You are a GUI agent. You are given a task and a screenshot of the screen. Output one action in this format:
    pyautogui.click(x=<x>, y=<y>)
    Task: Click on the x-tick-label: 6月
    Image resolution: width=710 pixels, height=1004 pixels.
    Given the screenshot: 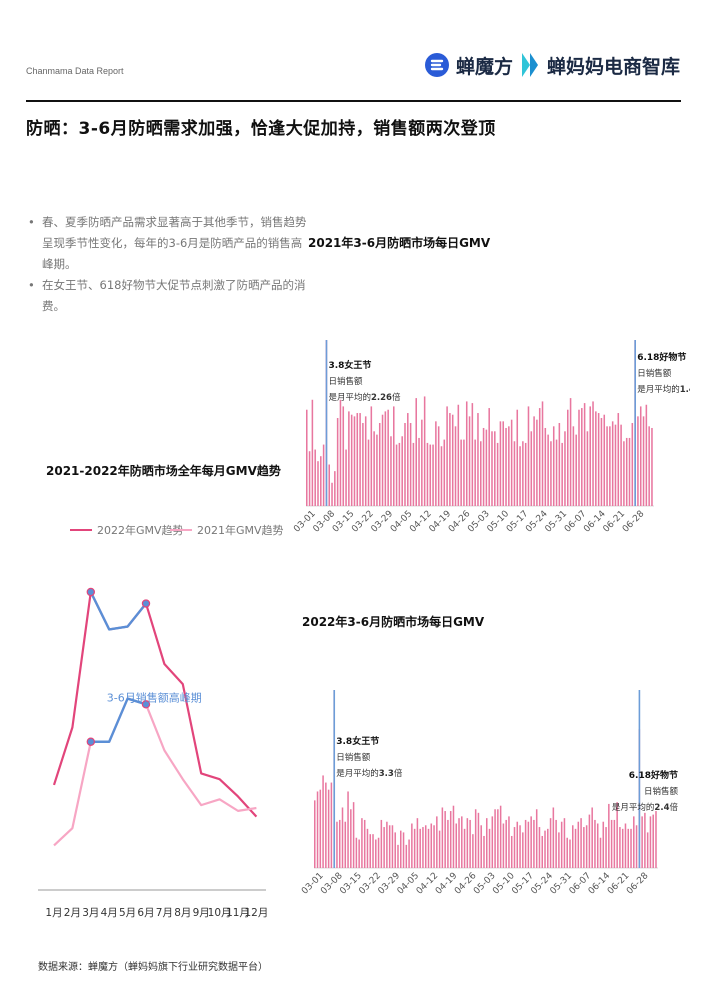 What is the action you would take?
    pyautogui.click(x=145, y=913)
    